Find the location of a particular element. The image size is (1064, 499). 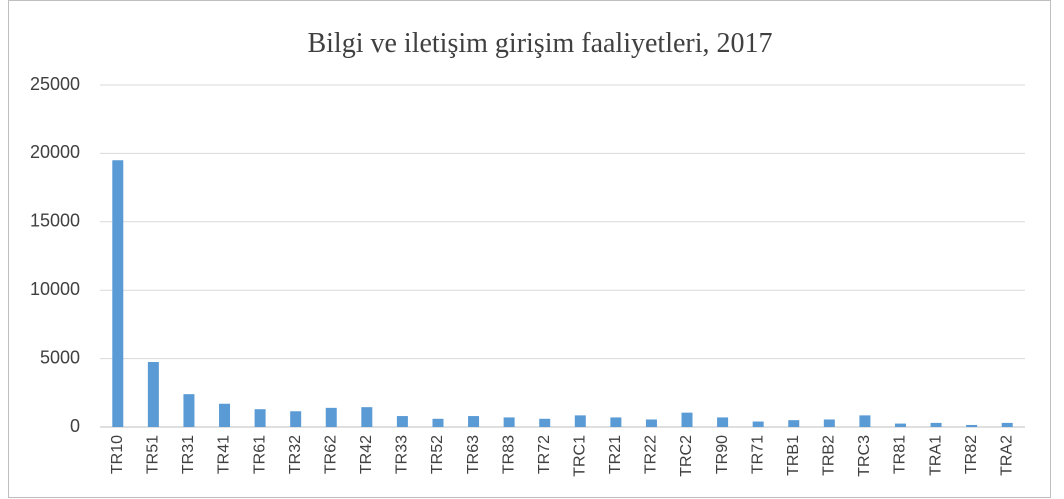

x-tick-label: TRA1 is located at coordinates (935, 455).